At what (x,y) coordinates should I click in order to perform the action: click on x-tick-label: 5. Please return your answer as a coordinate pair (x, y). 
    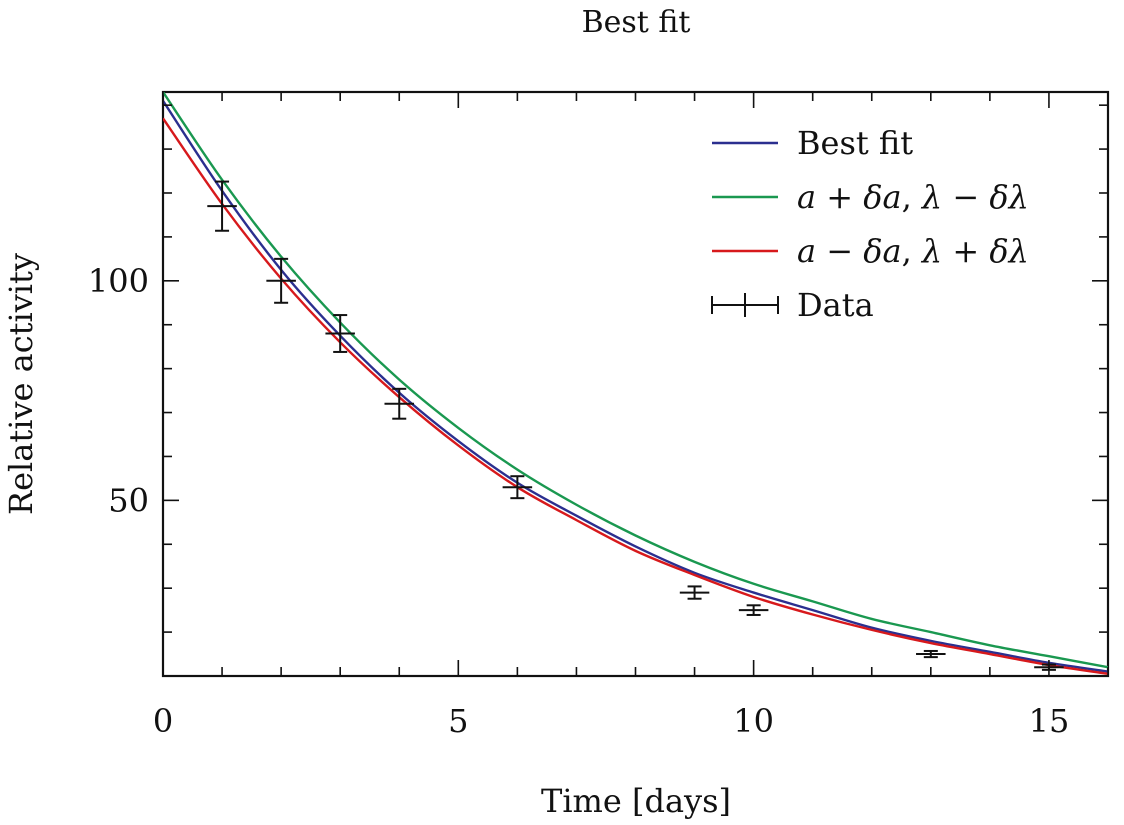
    Looking at the image, I should click on (458, 721).